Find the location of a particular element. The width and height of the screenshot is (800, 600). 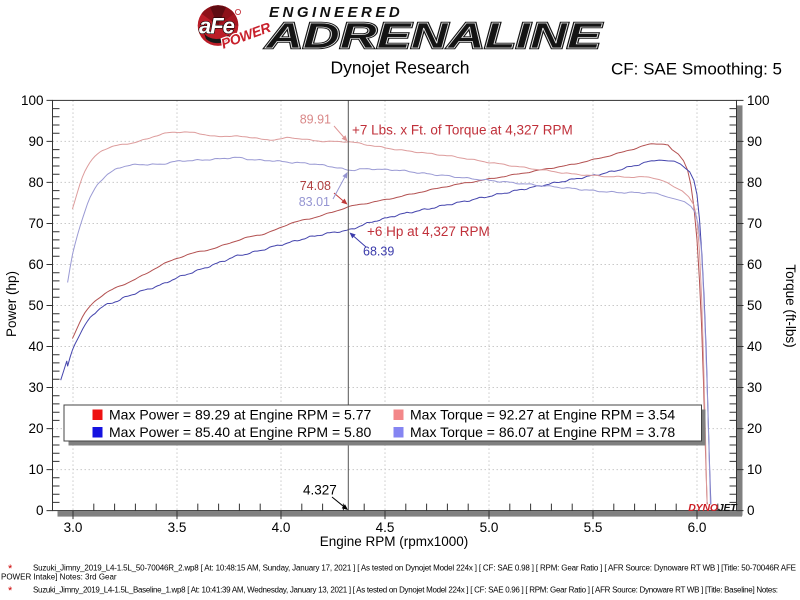

svg-text: ENGINEERED is located at coordinates (336, 12).